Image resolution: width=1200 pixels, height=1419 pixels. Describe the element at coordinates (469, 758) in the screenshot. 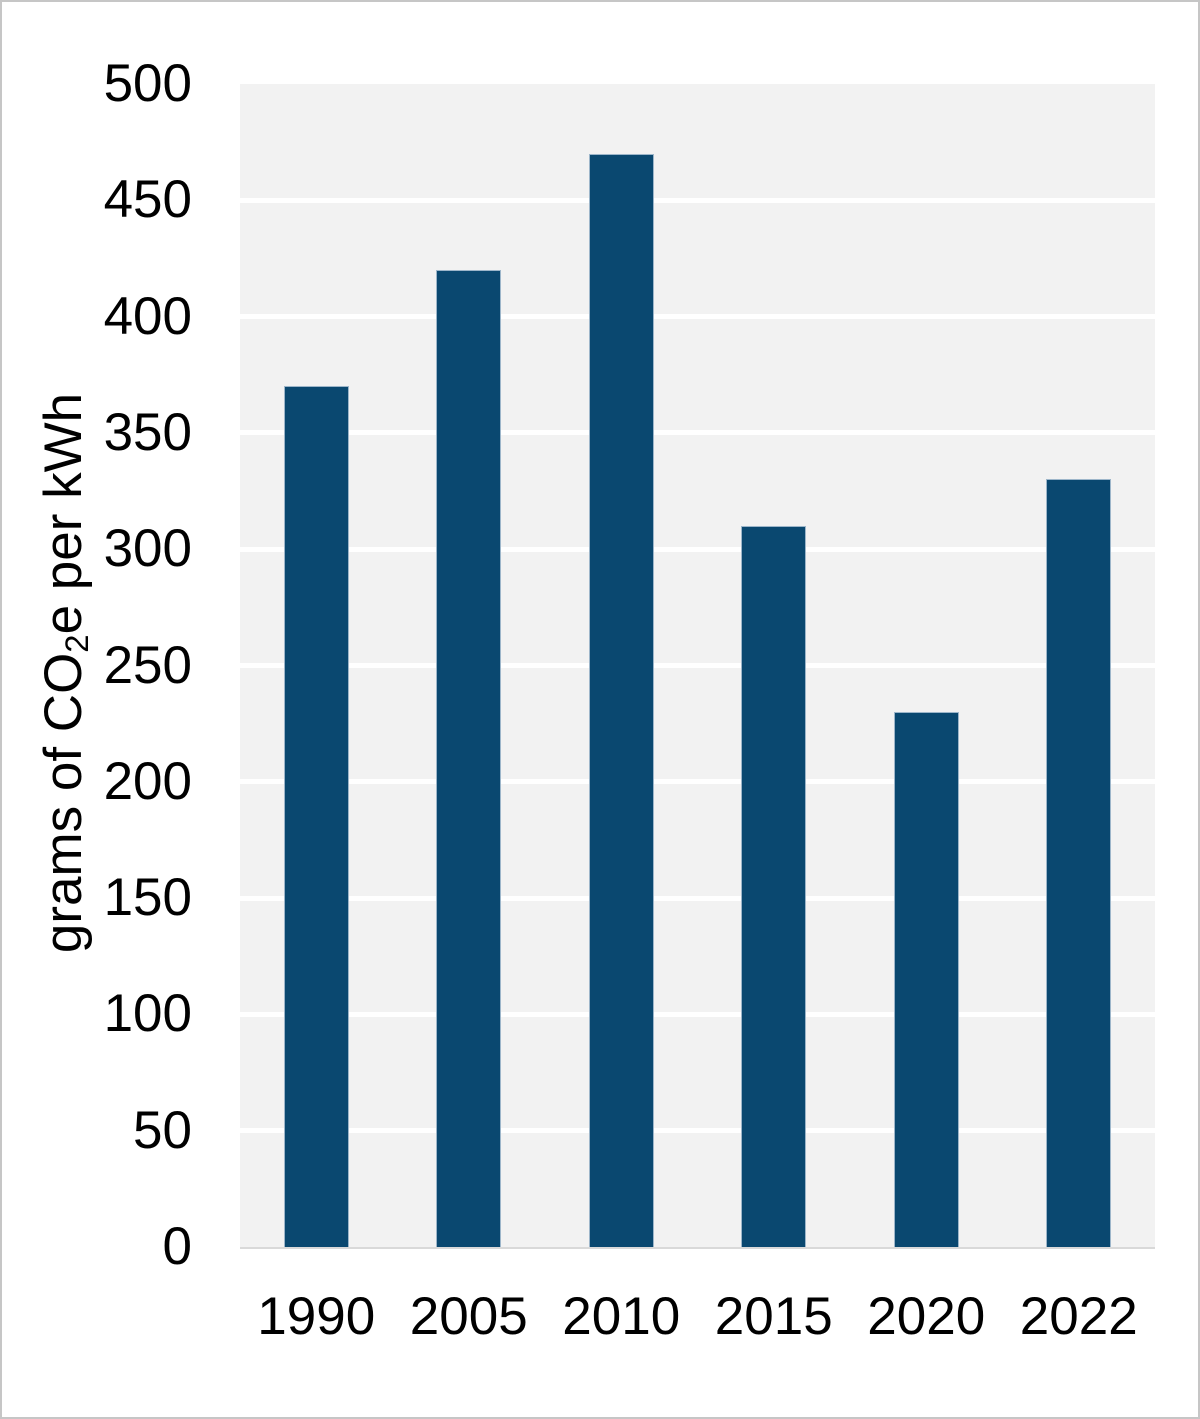

I see `bar-2005` at that location.